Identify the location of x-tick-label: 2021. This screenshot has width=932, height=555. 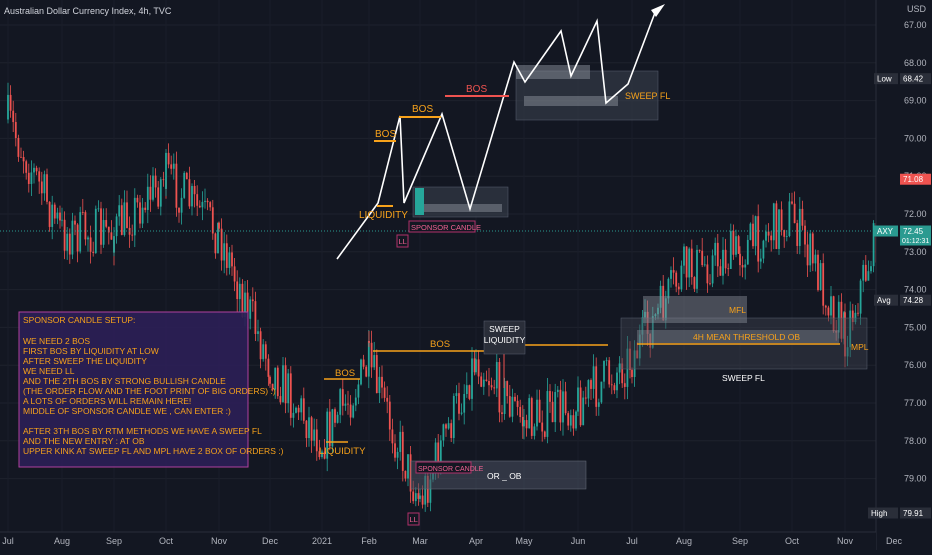
(322, 541).